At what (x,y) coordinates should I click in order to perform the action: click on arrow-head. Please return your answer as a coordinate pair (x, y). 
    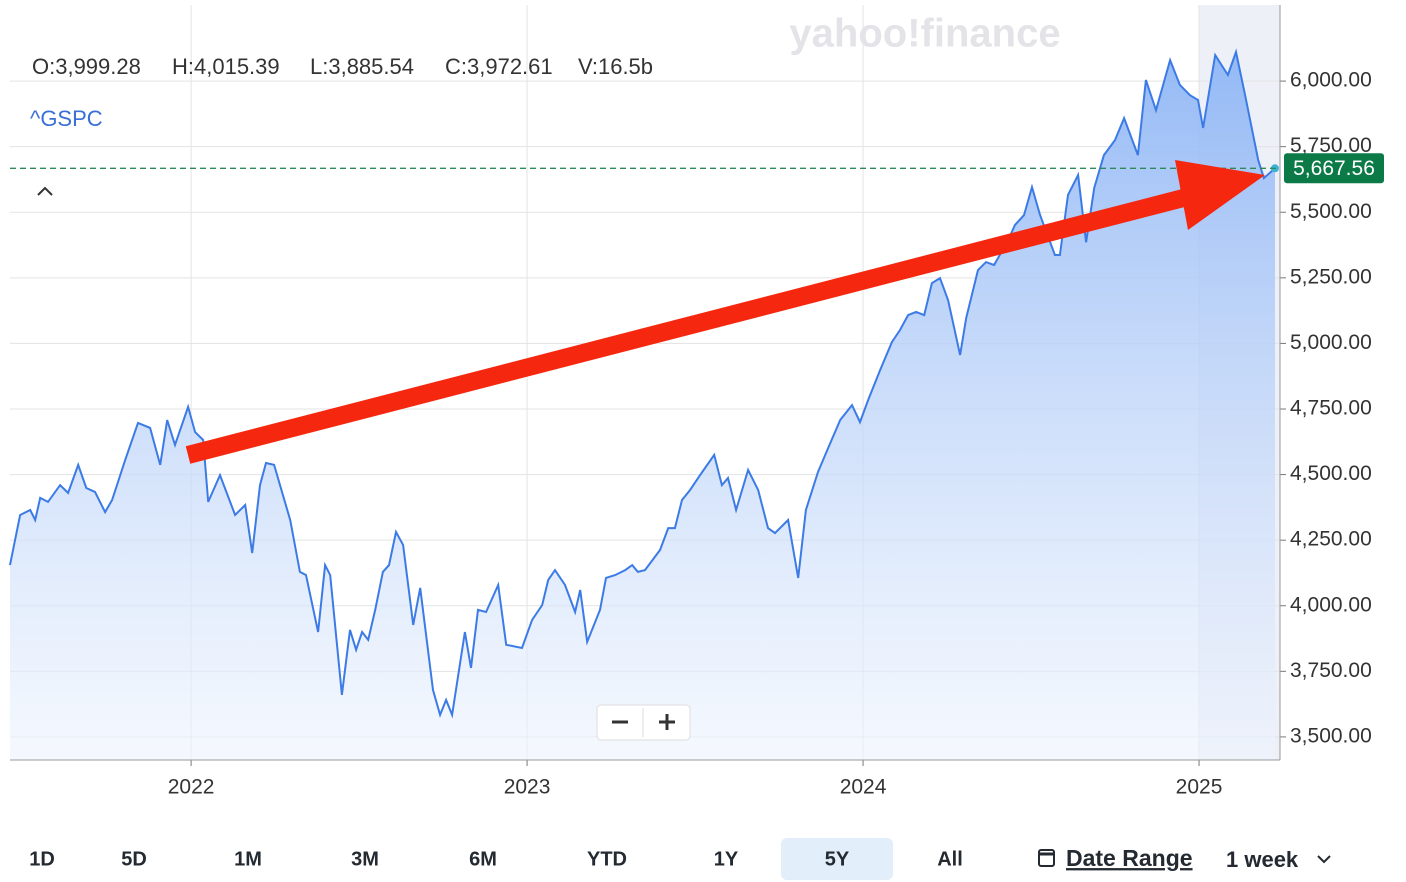
    Looking at the image, I should click on (1220, 195).